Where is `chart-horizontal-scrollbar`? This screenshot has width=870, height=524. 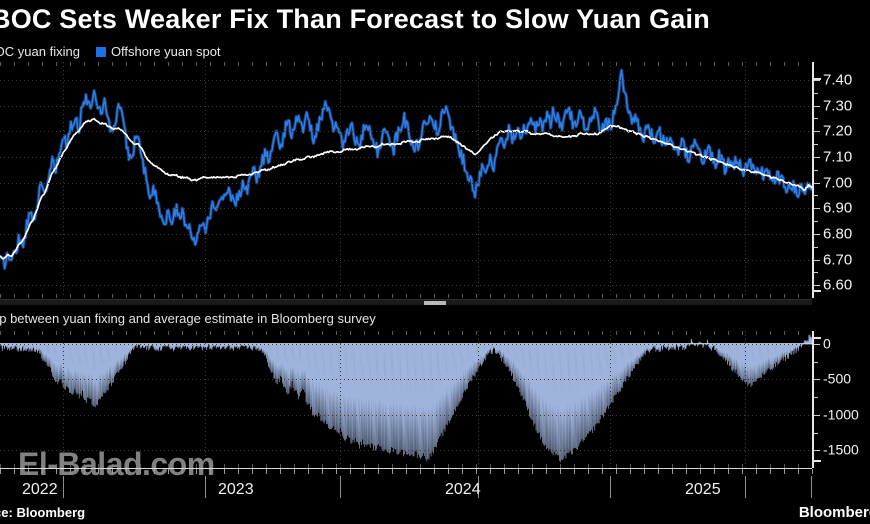
chart-horizontal-scrollbar is located at coordinates (406, 302).